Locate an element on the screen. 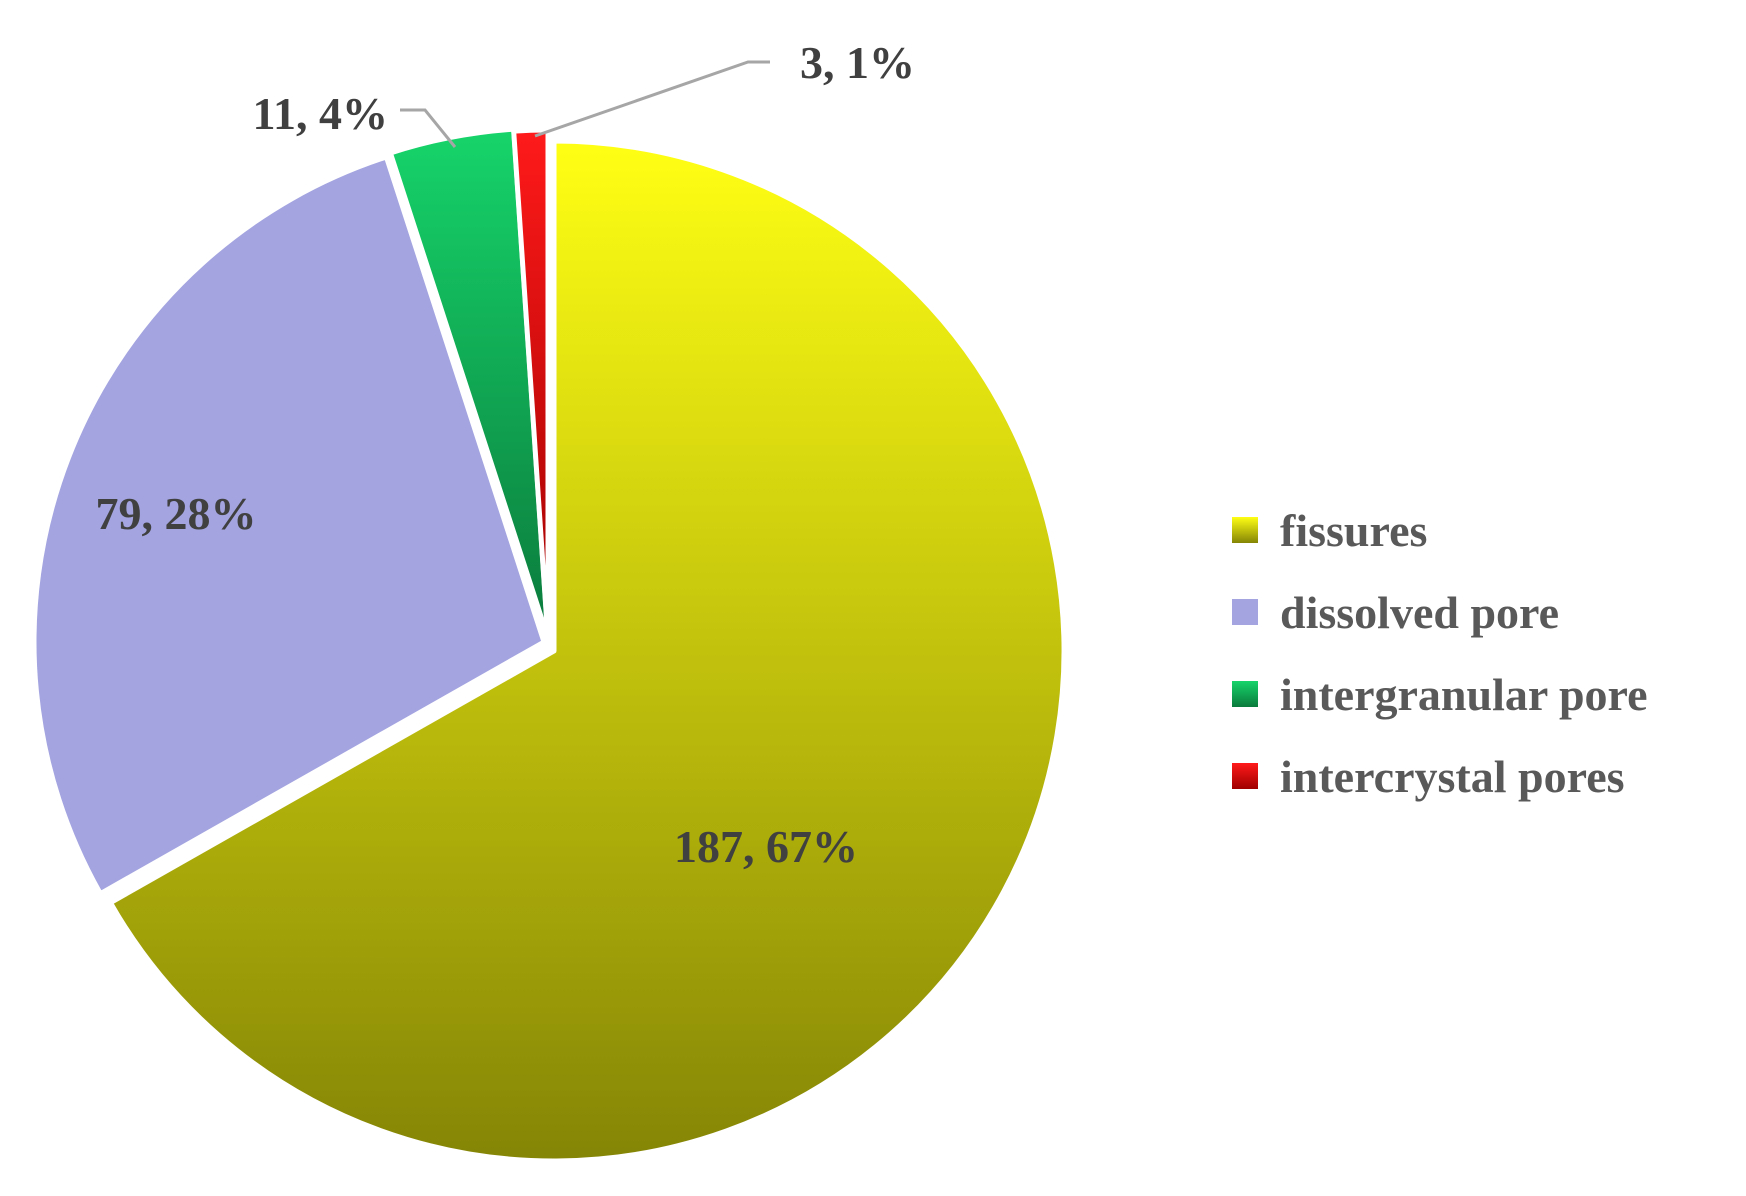  data-label-dissolved-pore: 79, 28% is located at coordinates (176, 513).